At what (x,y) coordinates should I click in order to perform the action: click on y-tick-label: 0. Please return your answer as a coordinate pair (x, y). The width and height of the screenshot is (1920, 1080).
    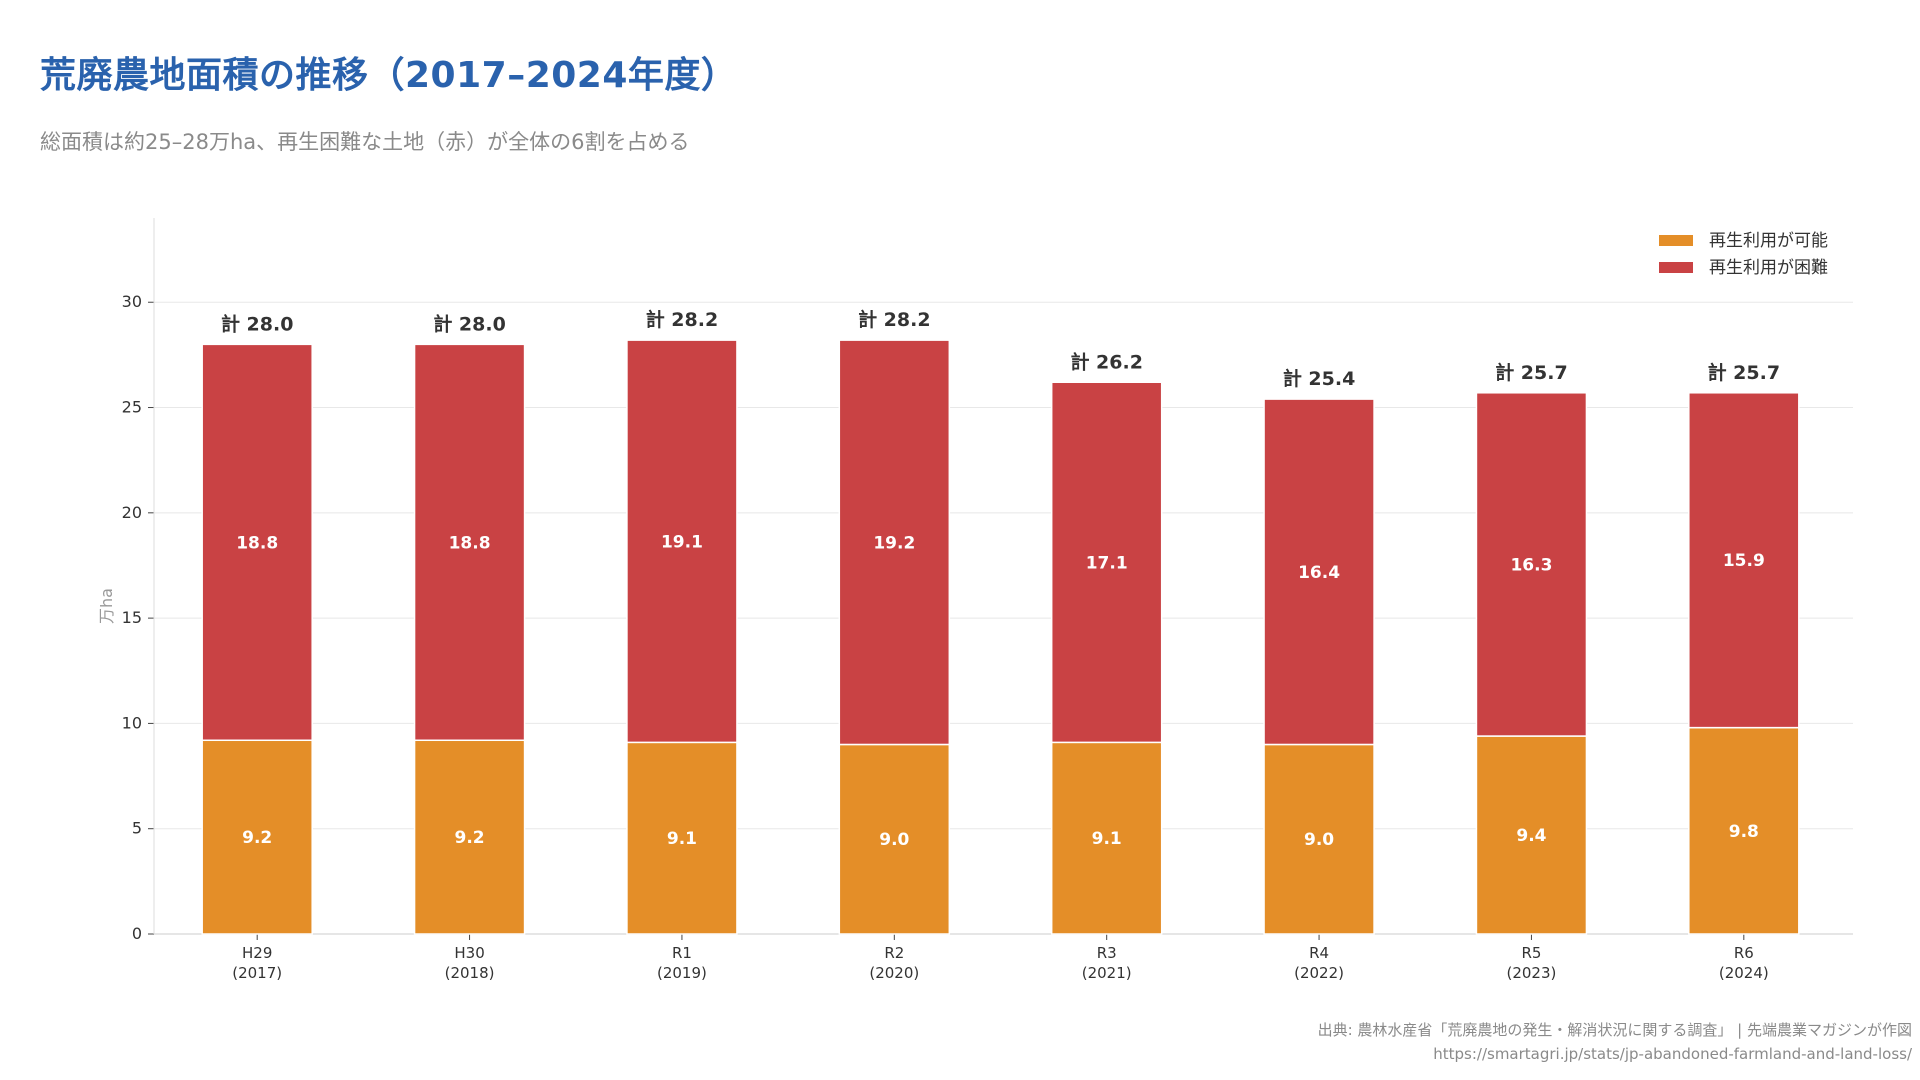
    Looking at the image, I should click on (137, 933).